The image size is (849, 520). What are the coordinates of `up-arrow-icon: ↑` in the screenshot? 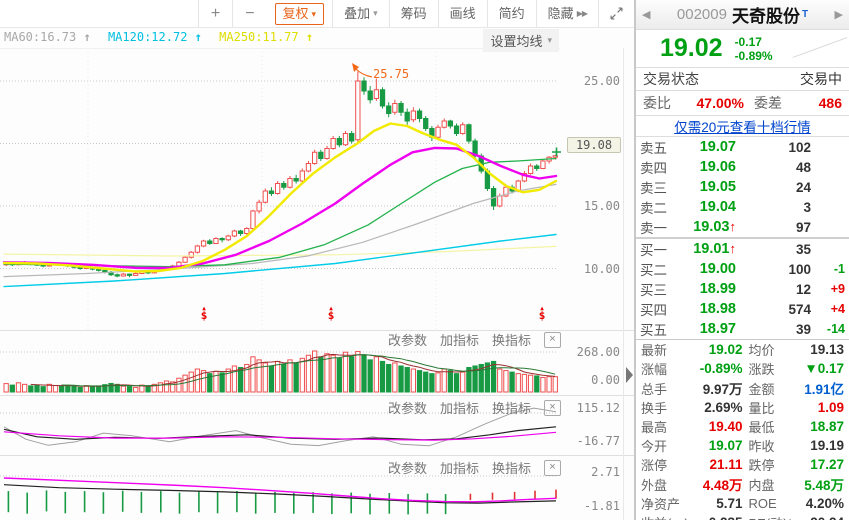 It's located at (733, 226).